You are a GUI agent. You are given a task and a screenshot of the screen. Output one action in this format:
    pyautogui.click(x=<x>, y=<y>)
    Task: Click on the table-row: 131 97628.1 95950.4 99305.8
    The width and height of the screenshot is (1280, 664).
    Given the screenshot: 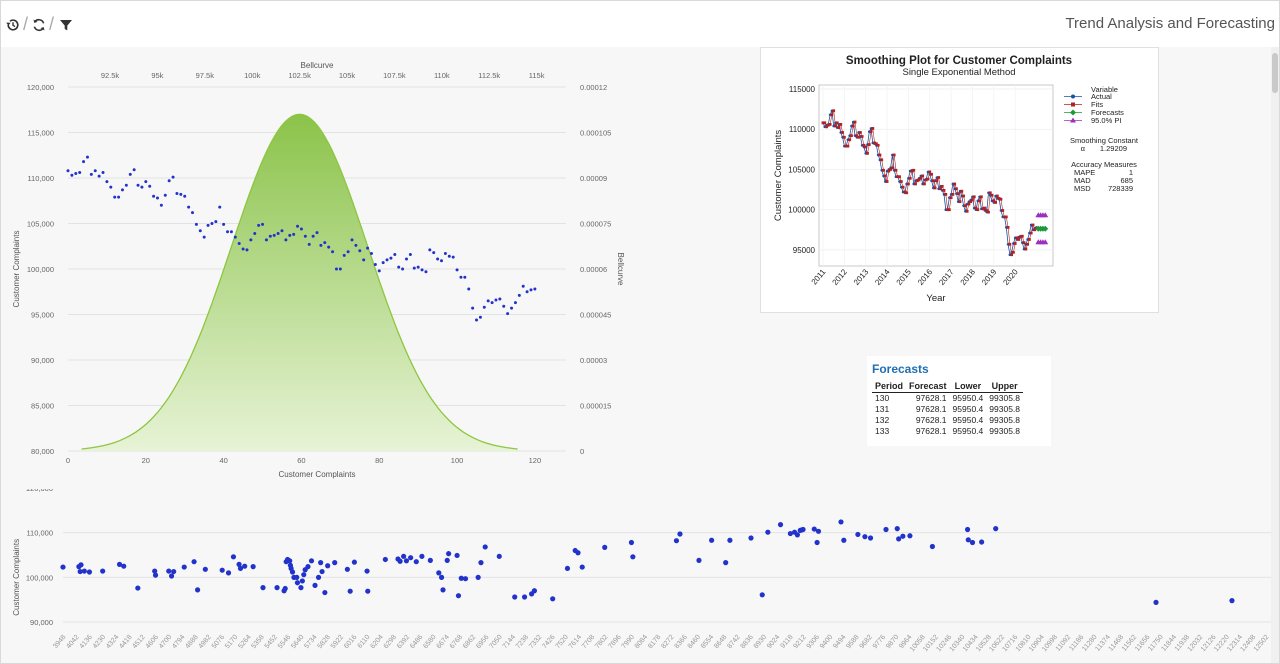 What is the action you would take?
    pyautogui.click(x=947, y=409)
    